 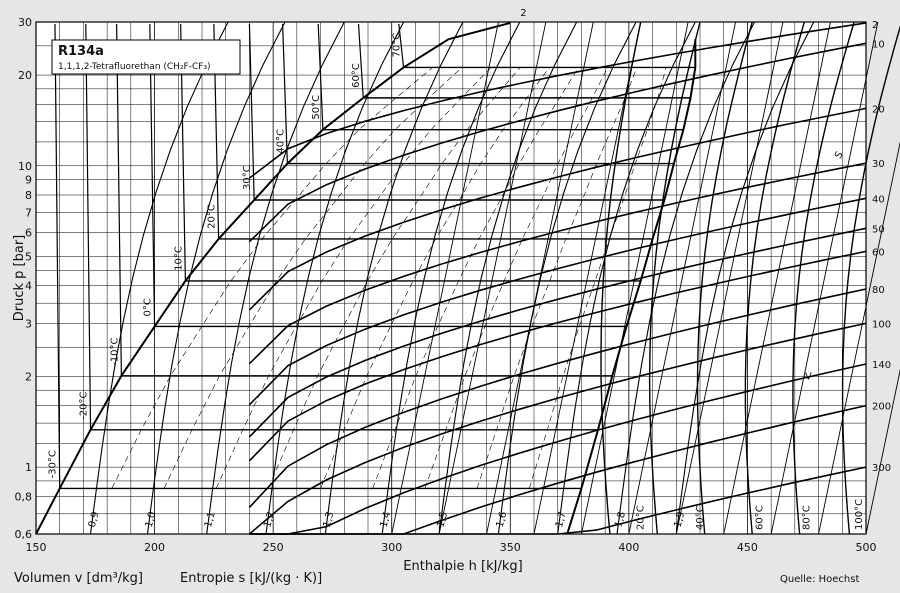 What do you see at coordinates (819, 579) in the screenshot?
I see `source-label: Quelle: Hoechst` at bounding box center [819, 579].